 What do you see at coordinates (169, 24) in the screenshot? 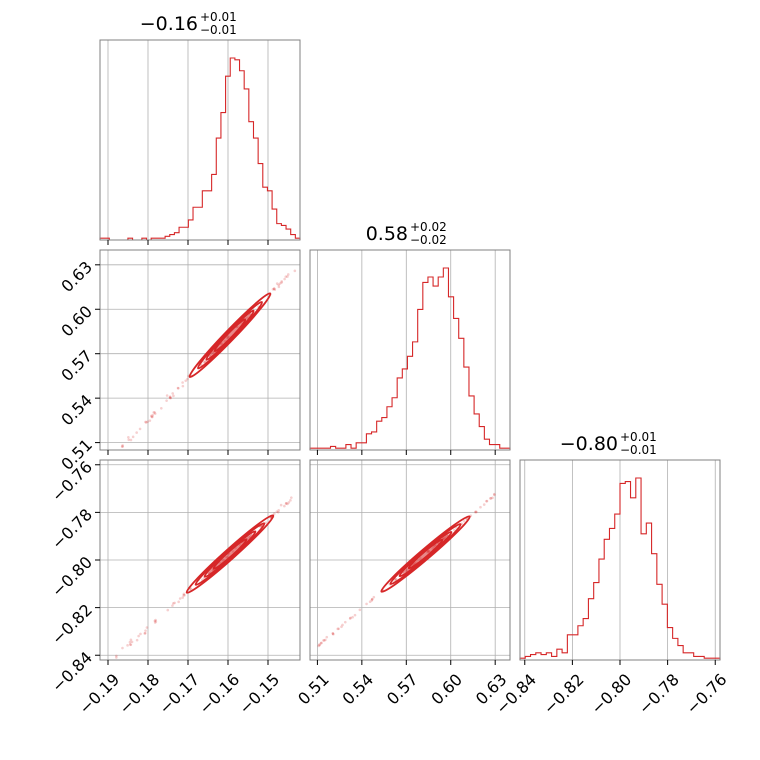
I see `histogram-title-value: −0.16` at bounding box center [169, 24].